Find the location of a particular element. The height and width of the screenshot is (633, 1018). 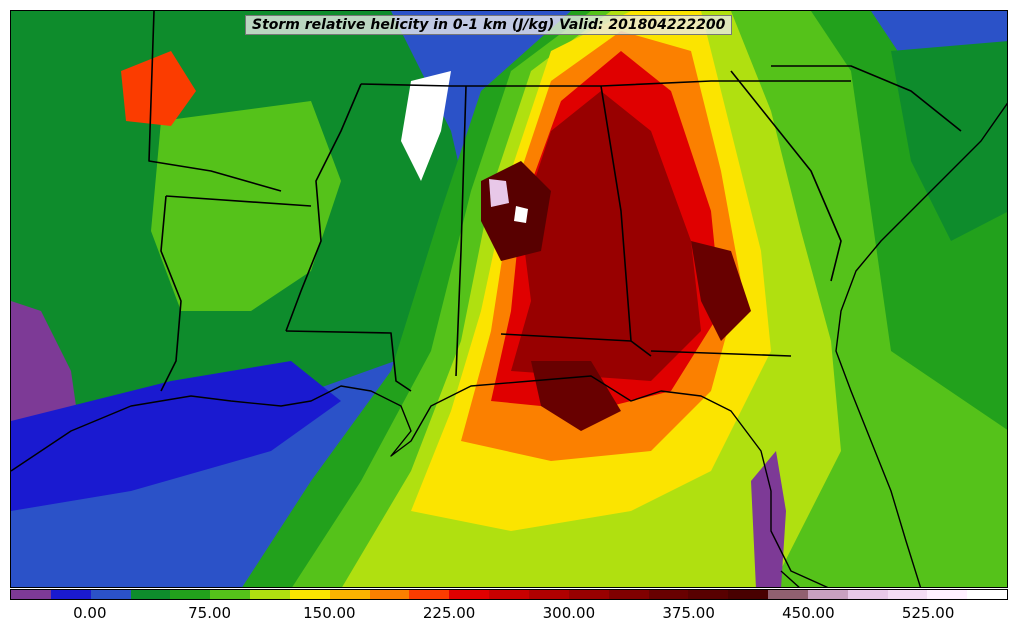

colorbar-tick-label: 525.00 is located at coordinates (928, 613).